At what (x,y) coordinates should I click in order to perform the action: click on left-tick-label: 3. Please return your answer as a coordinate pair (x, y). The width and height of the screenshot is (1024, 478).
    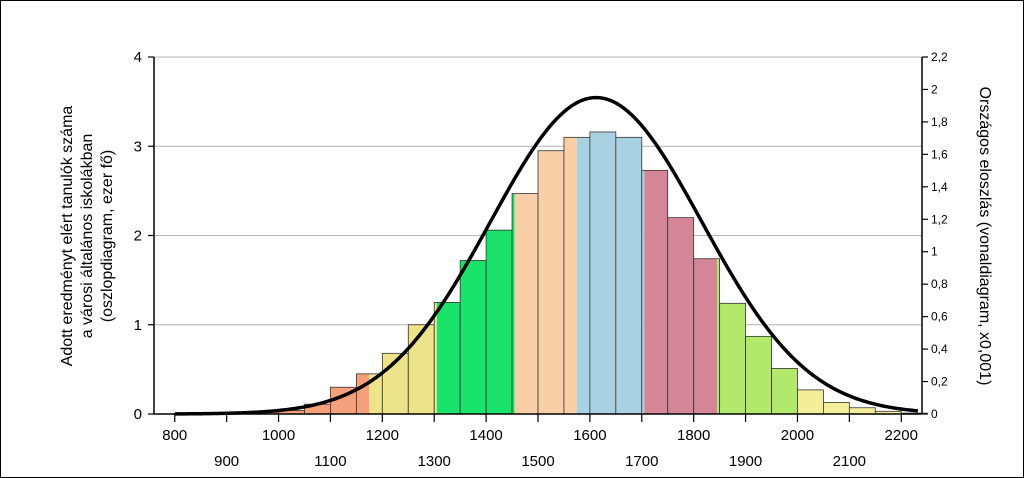
    Looking at the image, I should click on (138, 146).